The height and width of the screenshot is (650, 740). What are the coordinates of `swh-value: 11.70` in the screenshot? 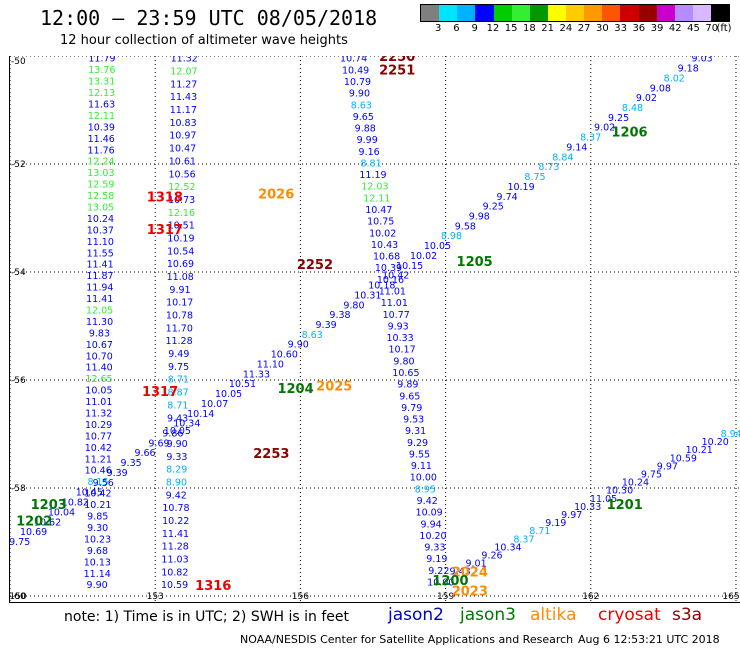 It's located at (179, 328).